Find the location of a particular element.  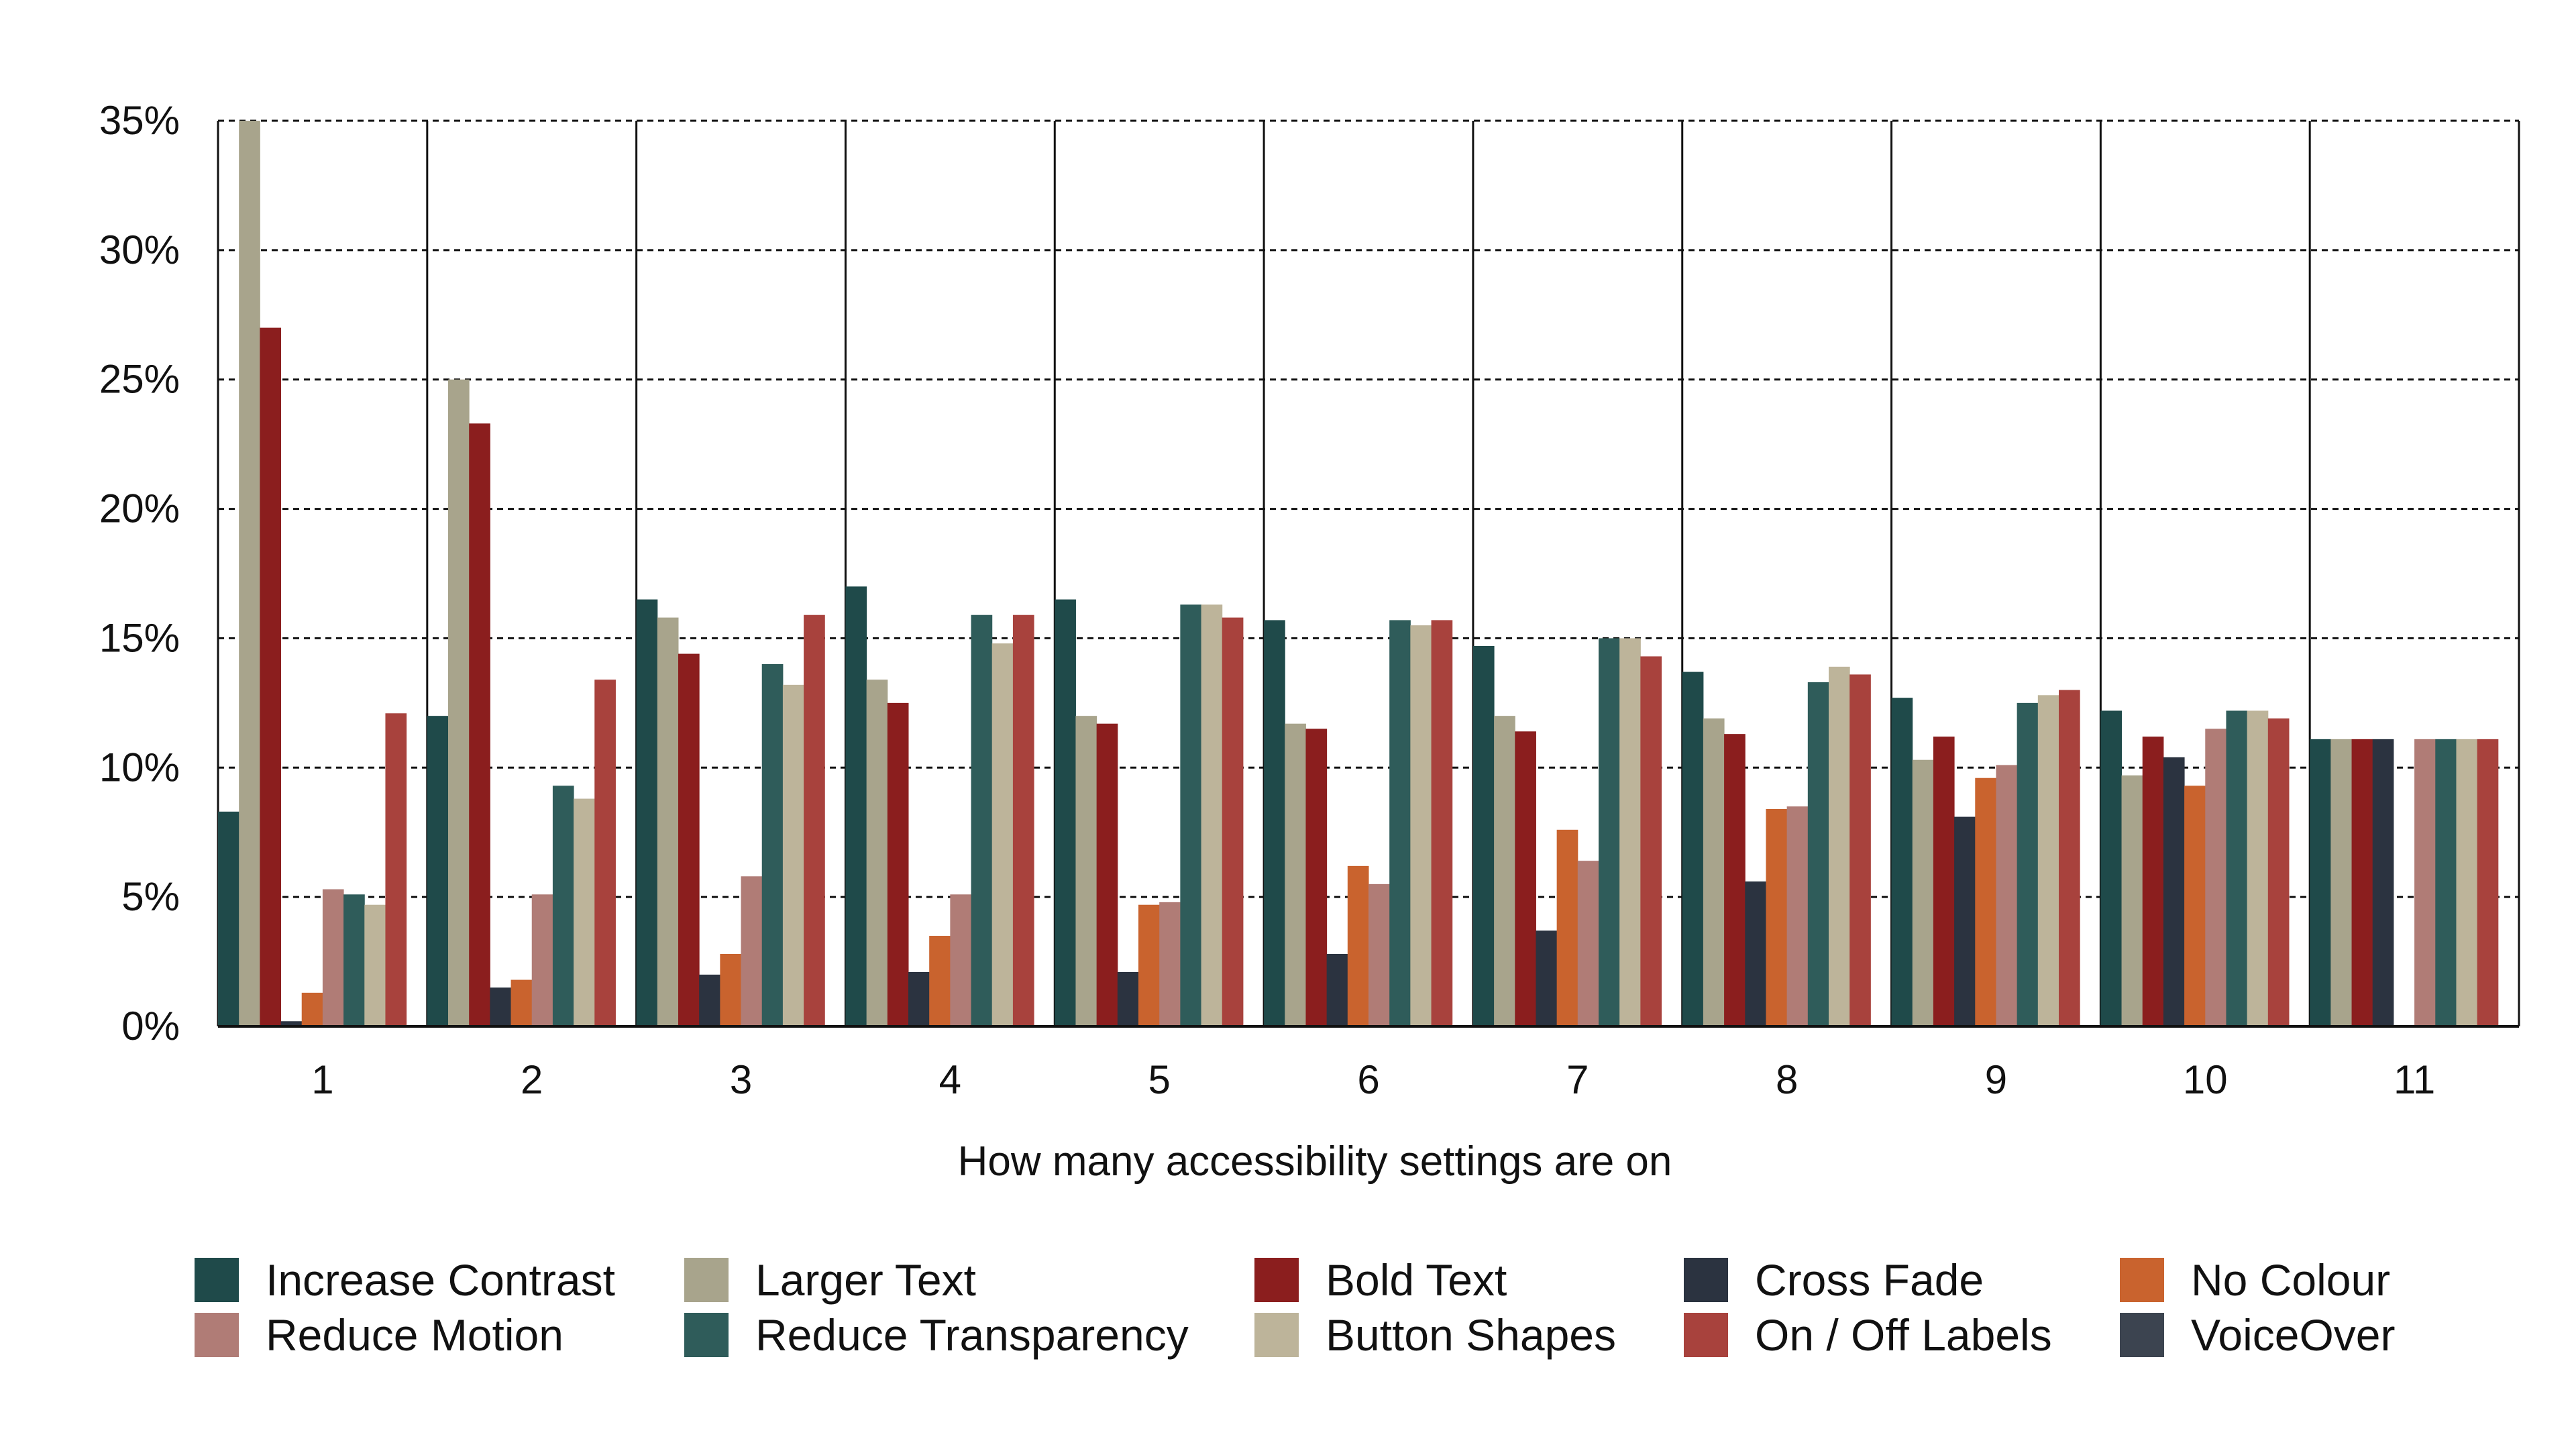

x-tick-label: 11 is located at coordinates (2414, 1079).